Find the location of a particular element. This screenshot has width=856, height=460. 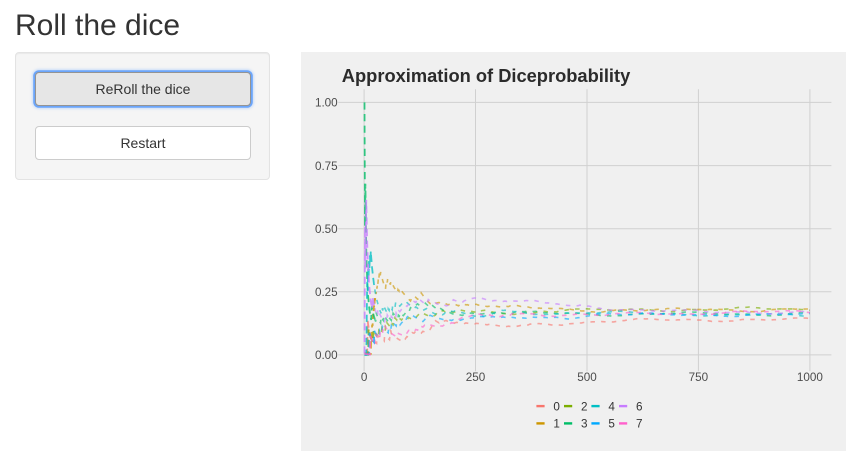

svg-text: 3 is located at coordinates (584, 424).